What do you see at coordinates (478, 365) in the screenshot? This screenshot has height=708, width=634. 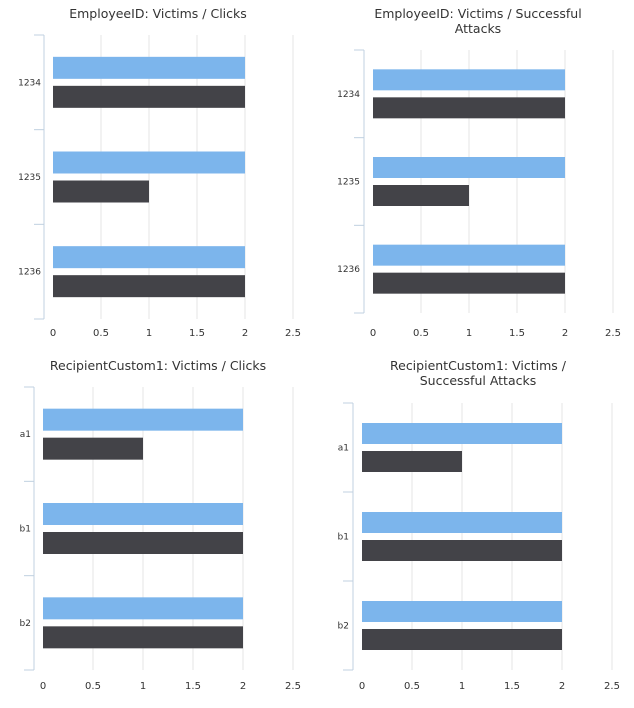 I see `chart-title: RecipientCustom1: Victims /` at bounding box center [478, 365].